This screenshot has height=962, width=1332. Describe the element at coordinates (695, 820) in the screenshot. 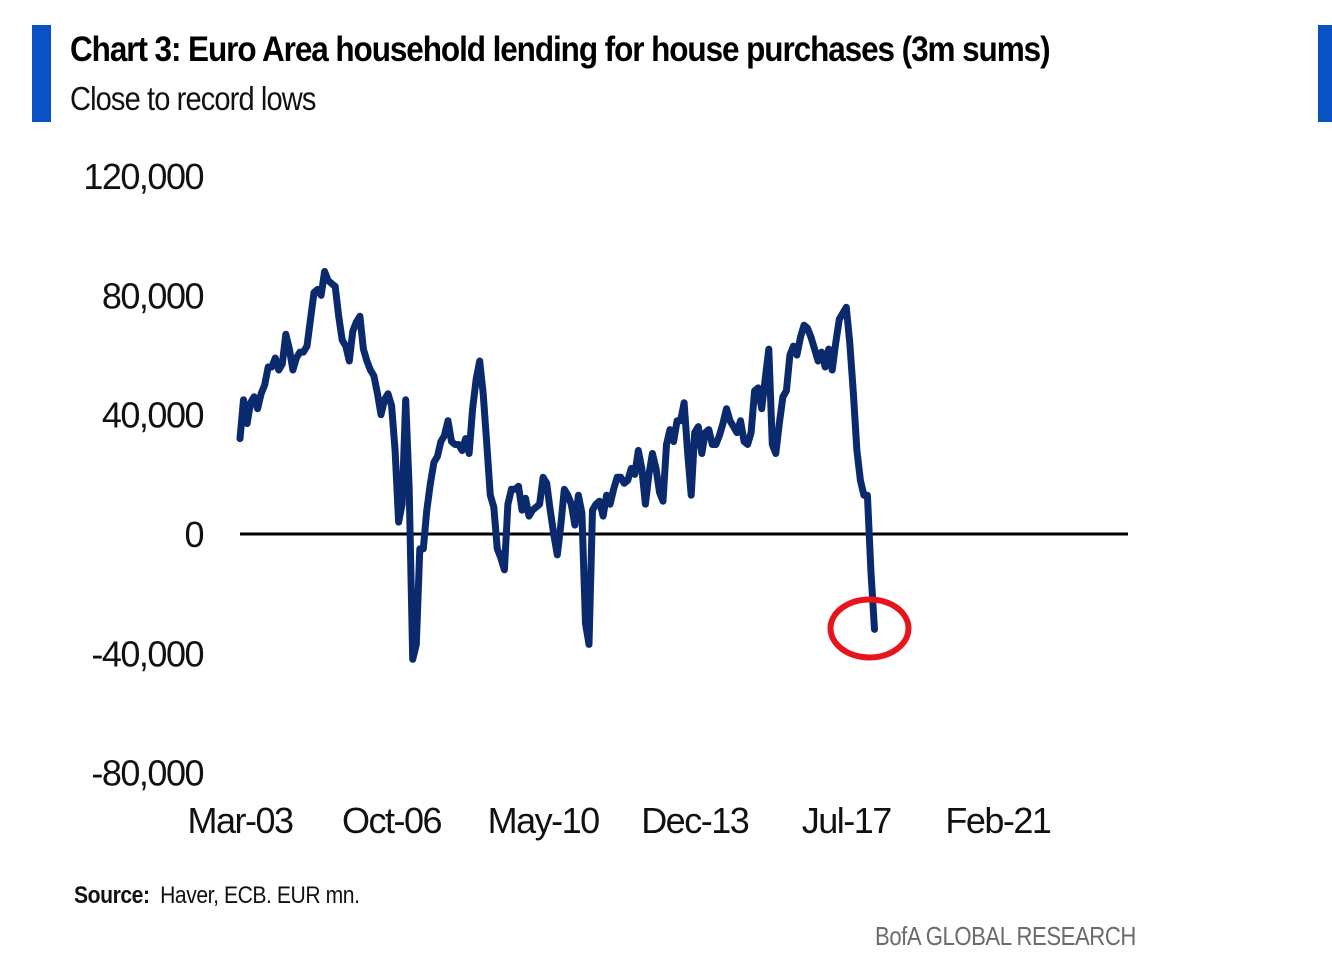

I see `x-tick-label: Dec-13` at that location.